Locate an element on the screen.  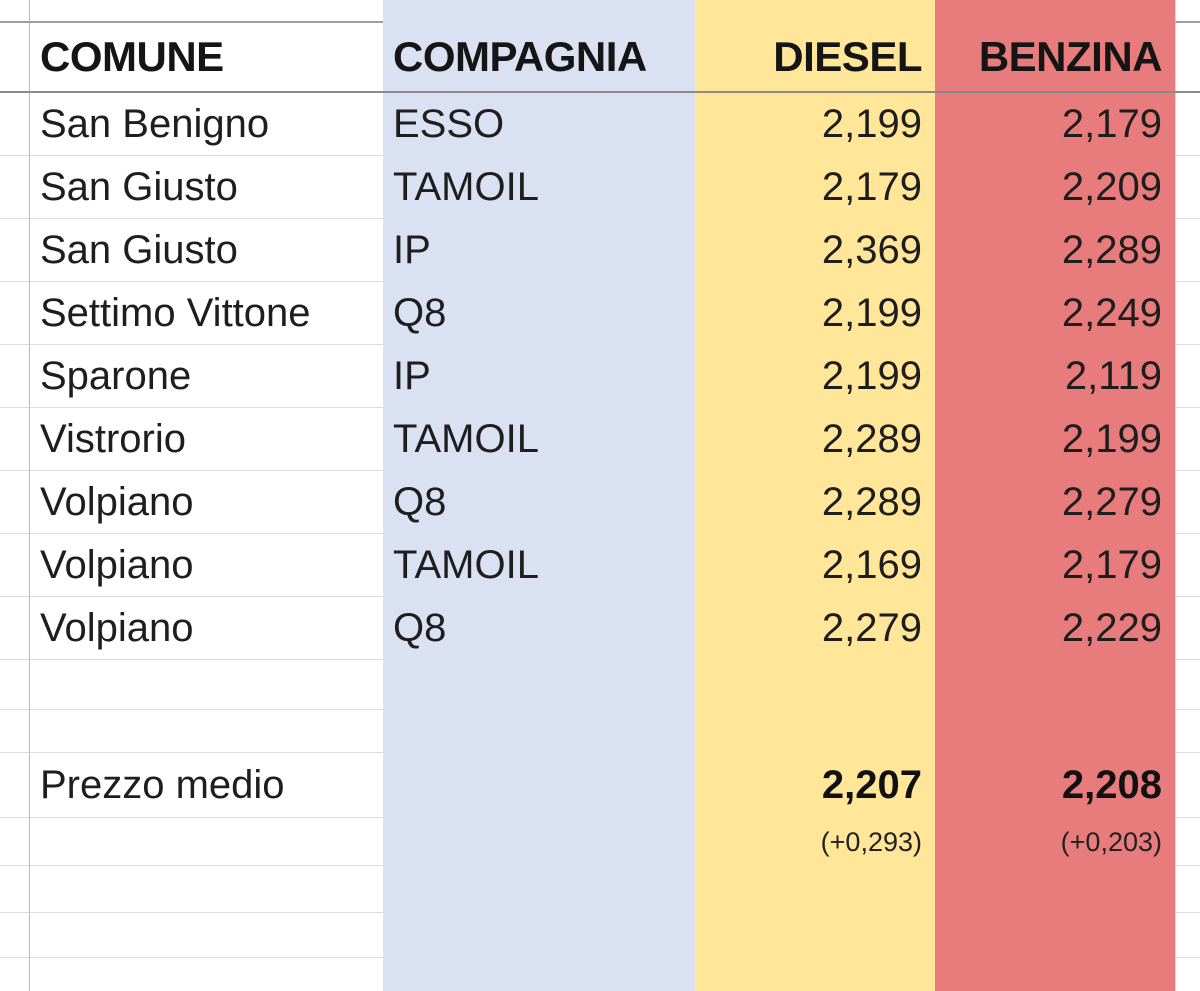
diesel-cell: 2,179 is located at coordinates (815, 187).